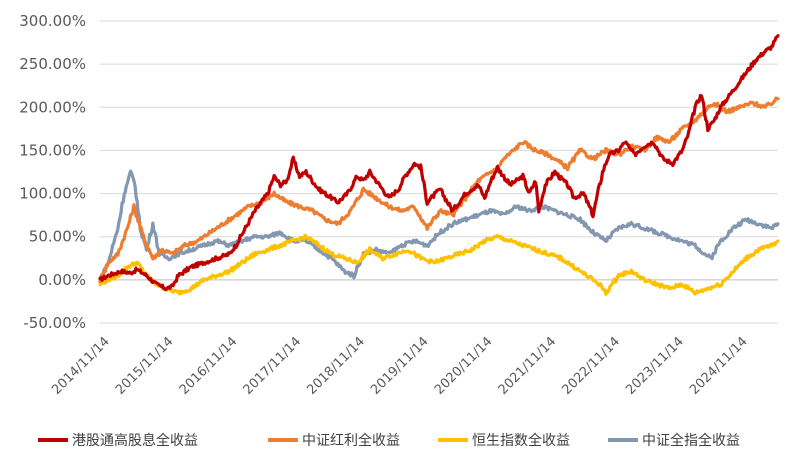 The height and width of the screenshot is (462, 794). Describe the element at coordinates (62, 280) in the screenshot. I see `y-tick-label: 0.00%` at that location.